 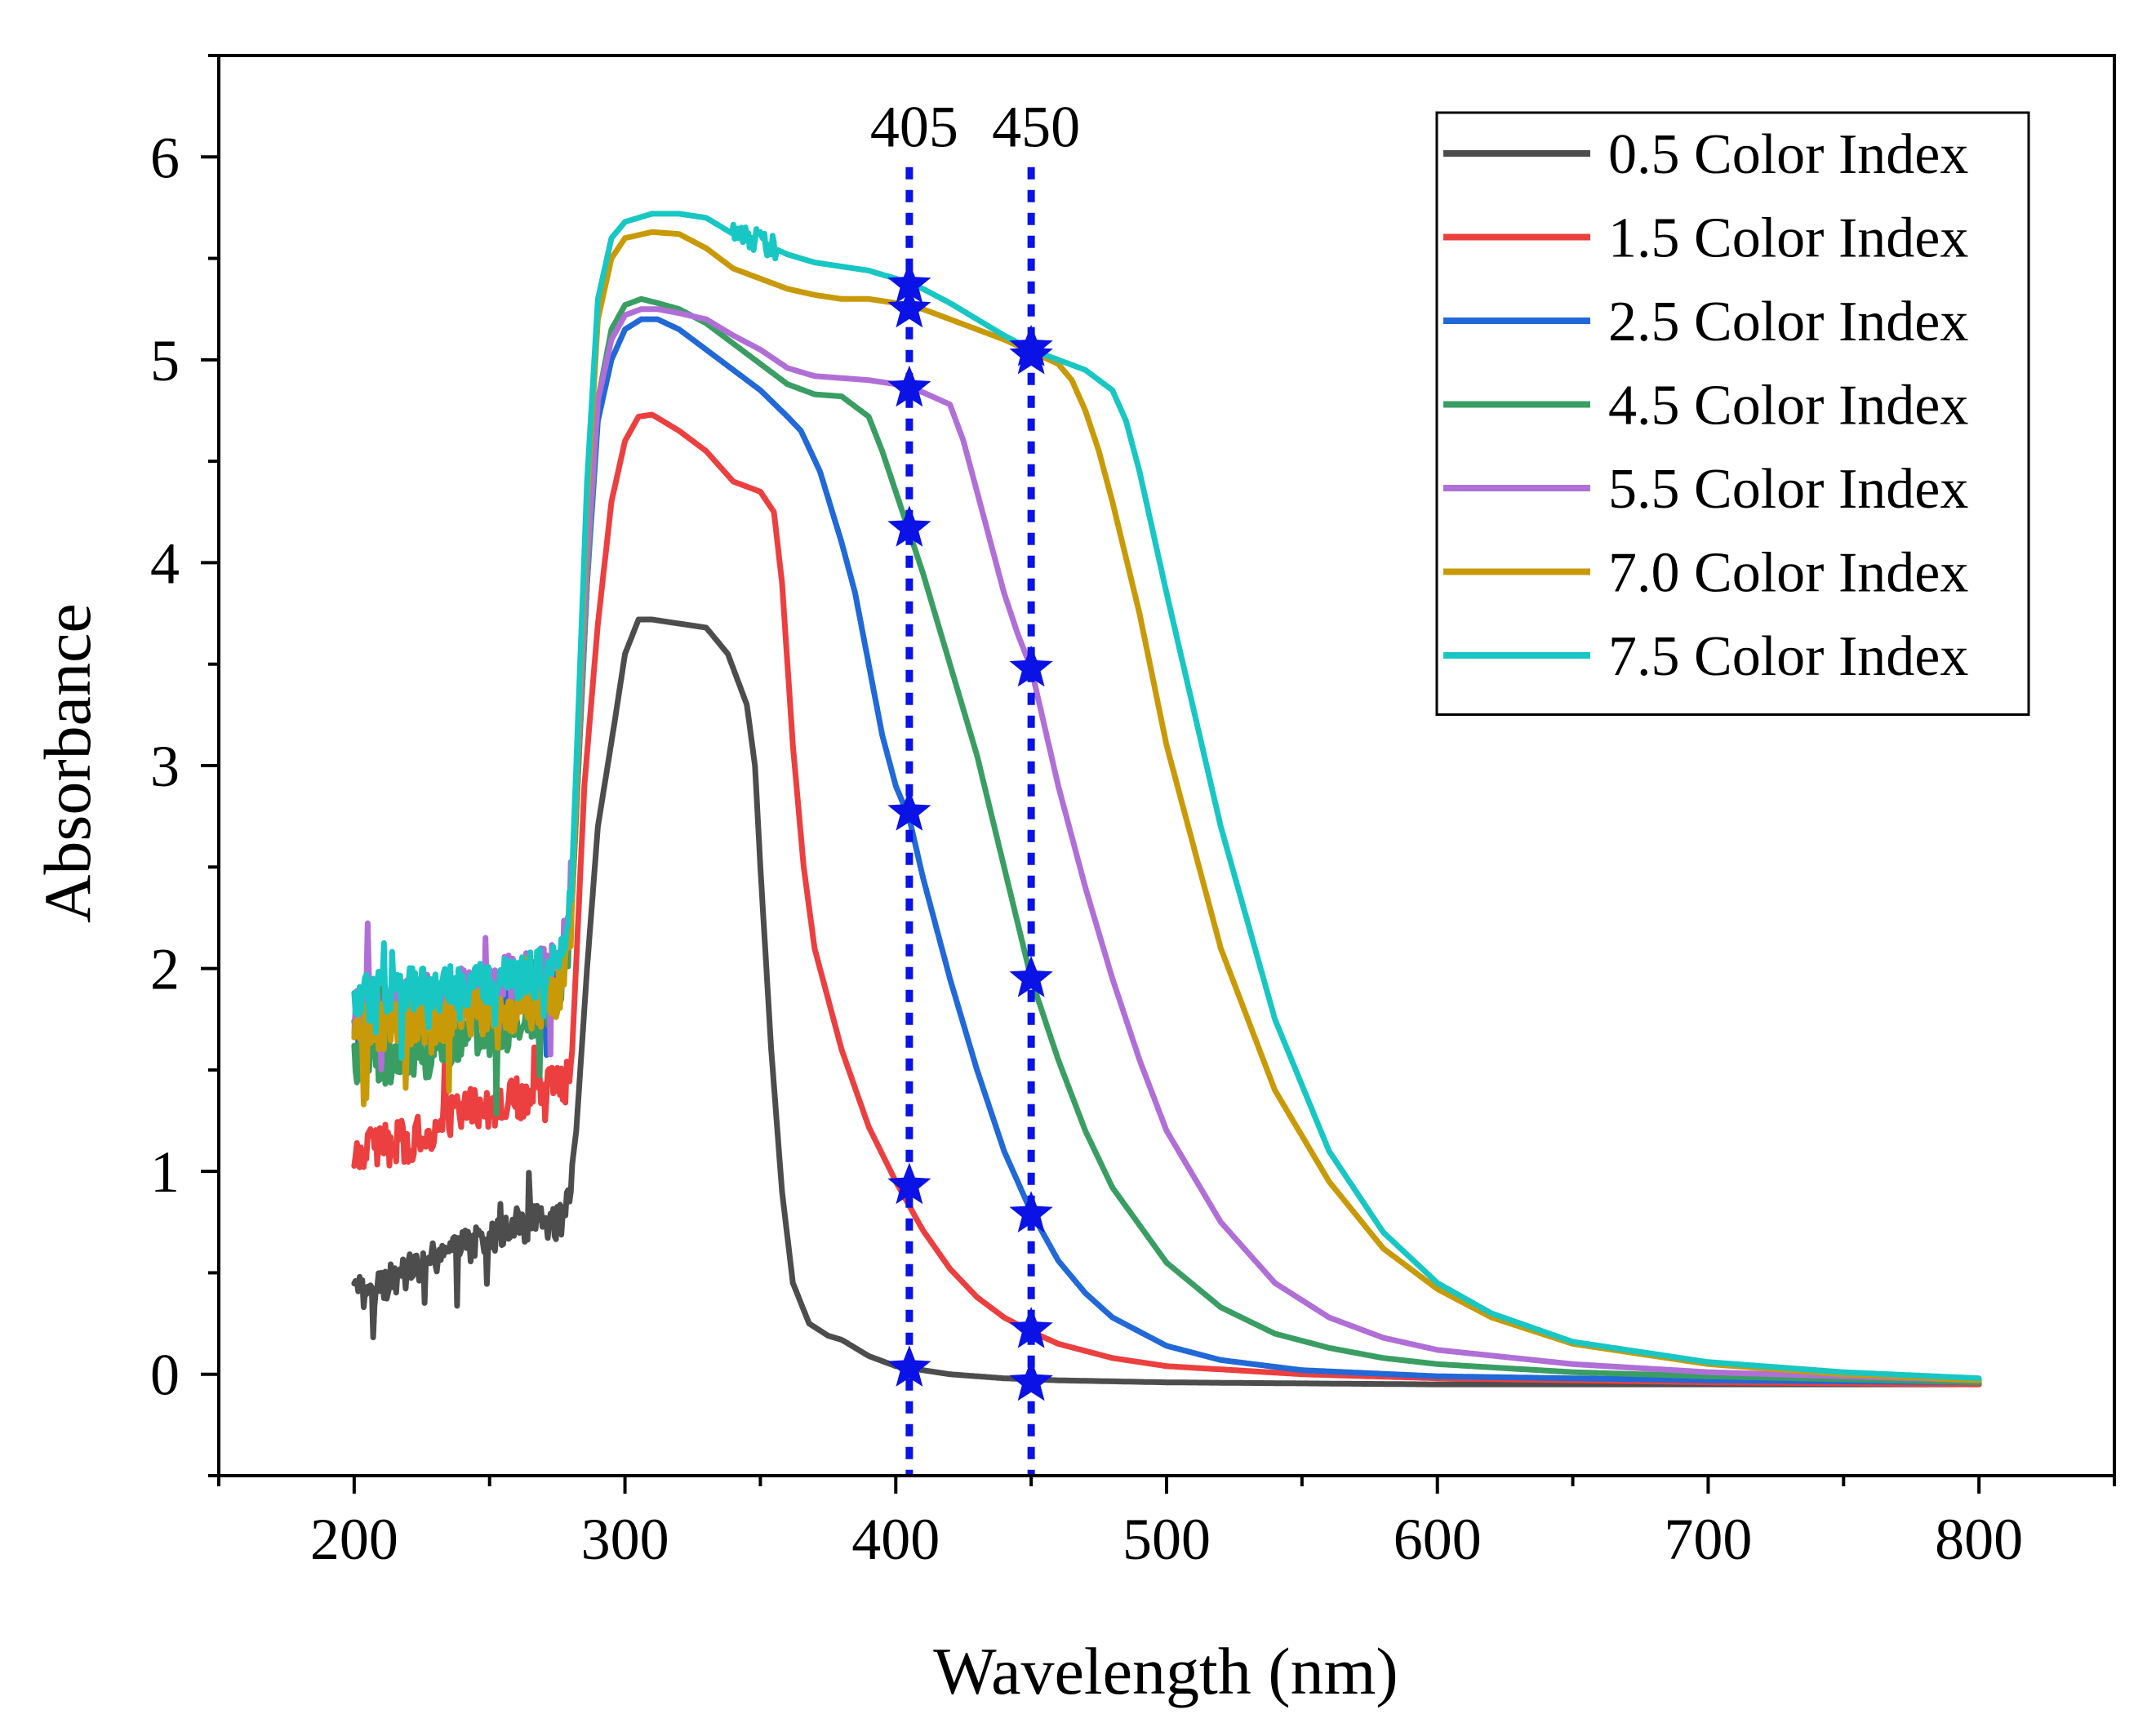 What do you see at coordinates (1788, 406) in the screenshot?
I see `legend-label-4: 4.5 Color Index` at bounding box center [1788, 406].